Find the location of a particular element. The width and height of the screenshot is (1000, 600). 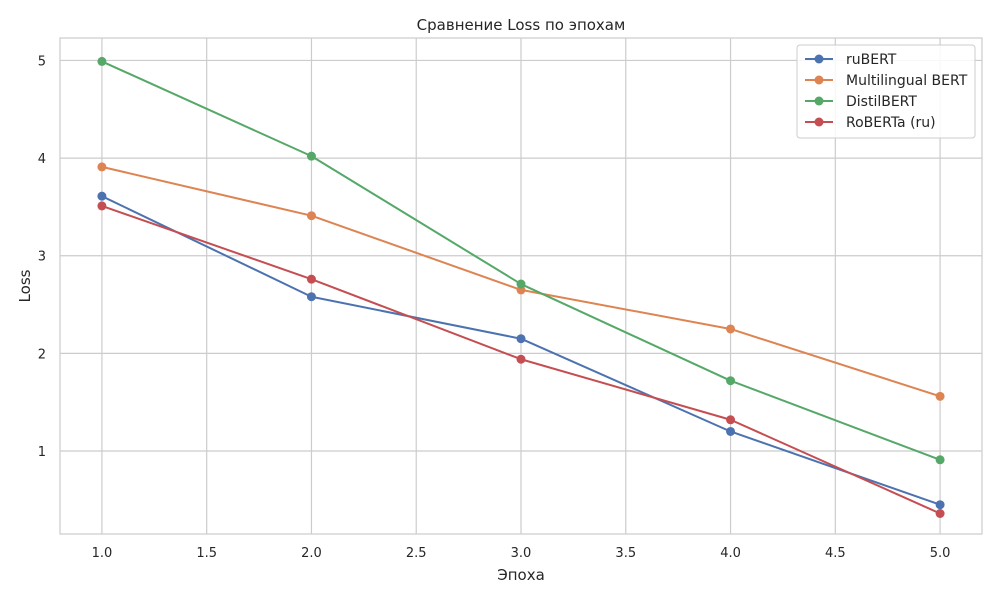

x-tick-label: 2.0 is located at coordinates (311, 553).